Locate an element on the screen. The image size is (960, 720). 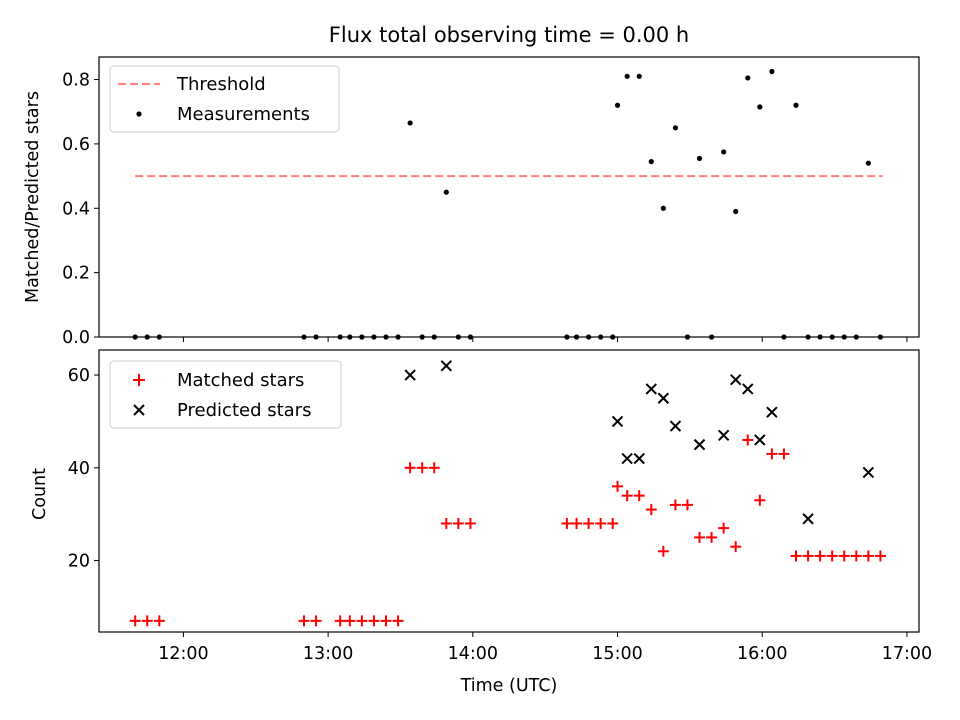
legend-matched-label: Matched stars is located at coordinates (240, 380).